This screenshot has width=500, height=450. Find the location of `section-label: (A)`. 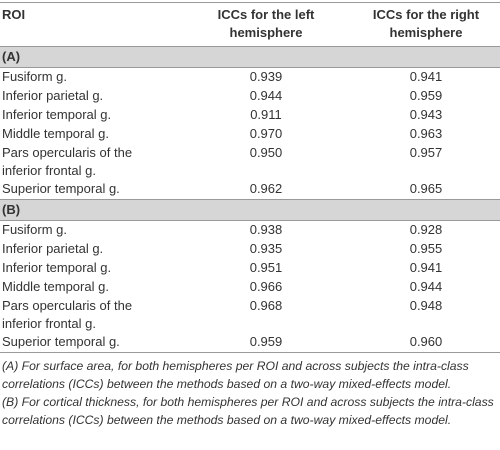

section-label: (A) is located at coordinates (250, 57).